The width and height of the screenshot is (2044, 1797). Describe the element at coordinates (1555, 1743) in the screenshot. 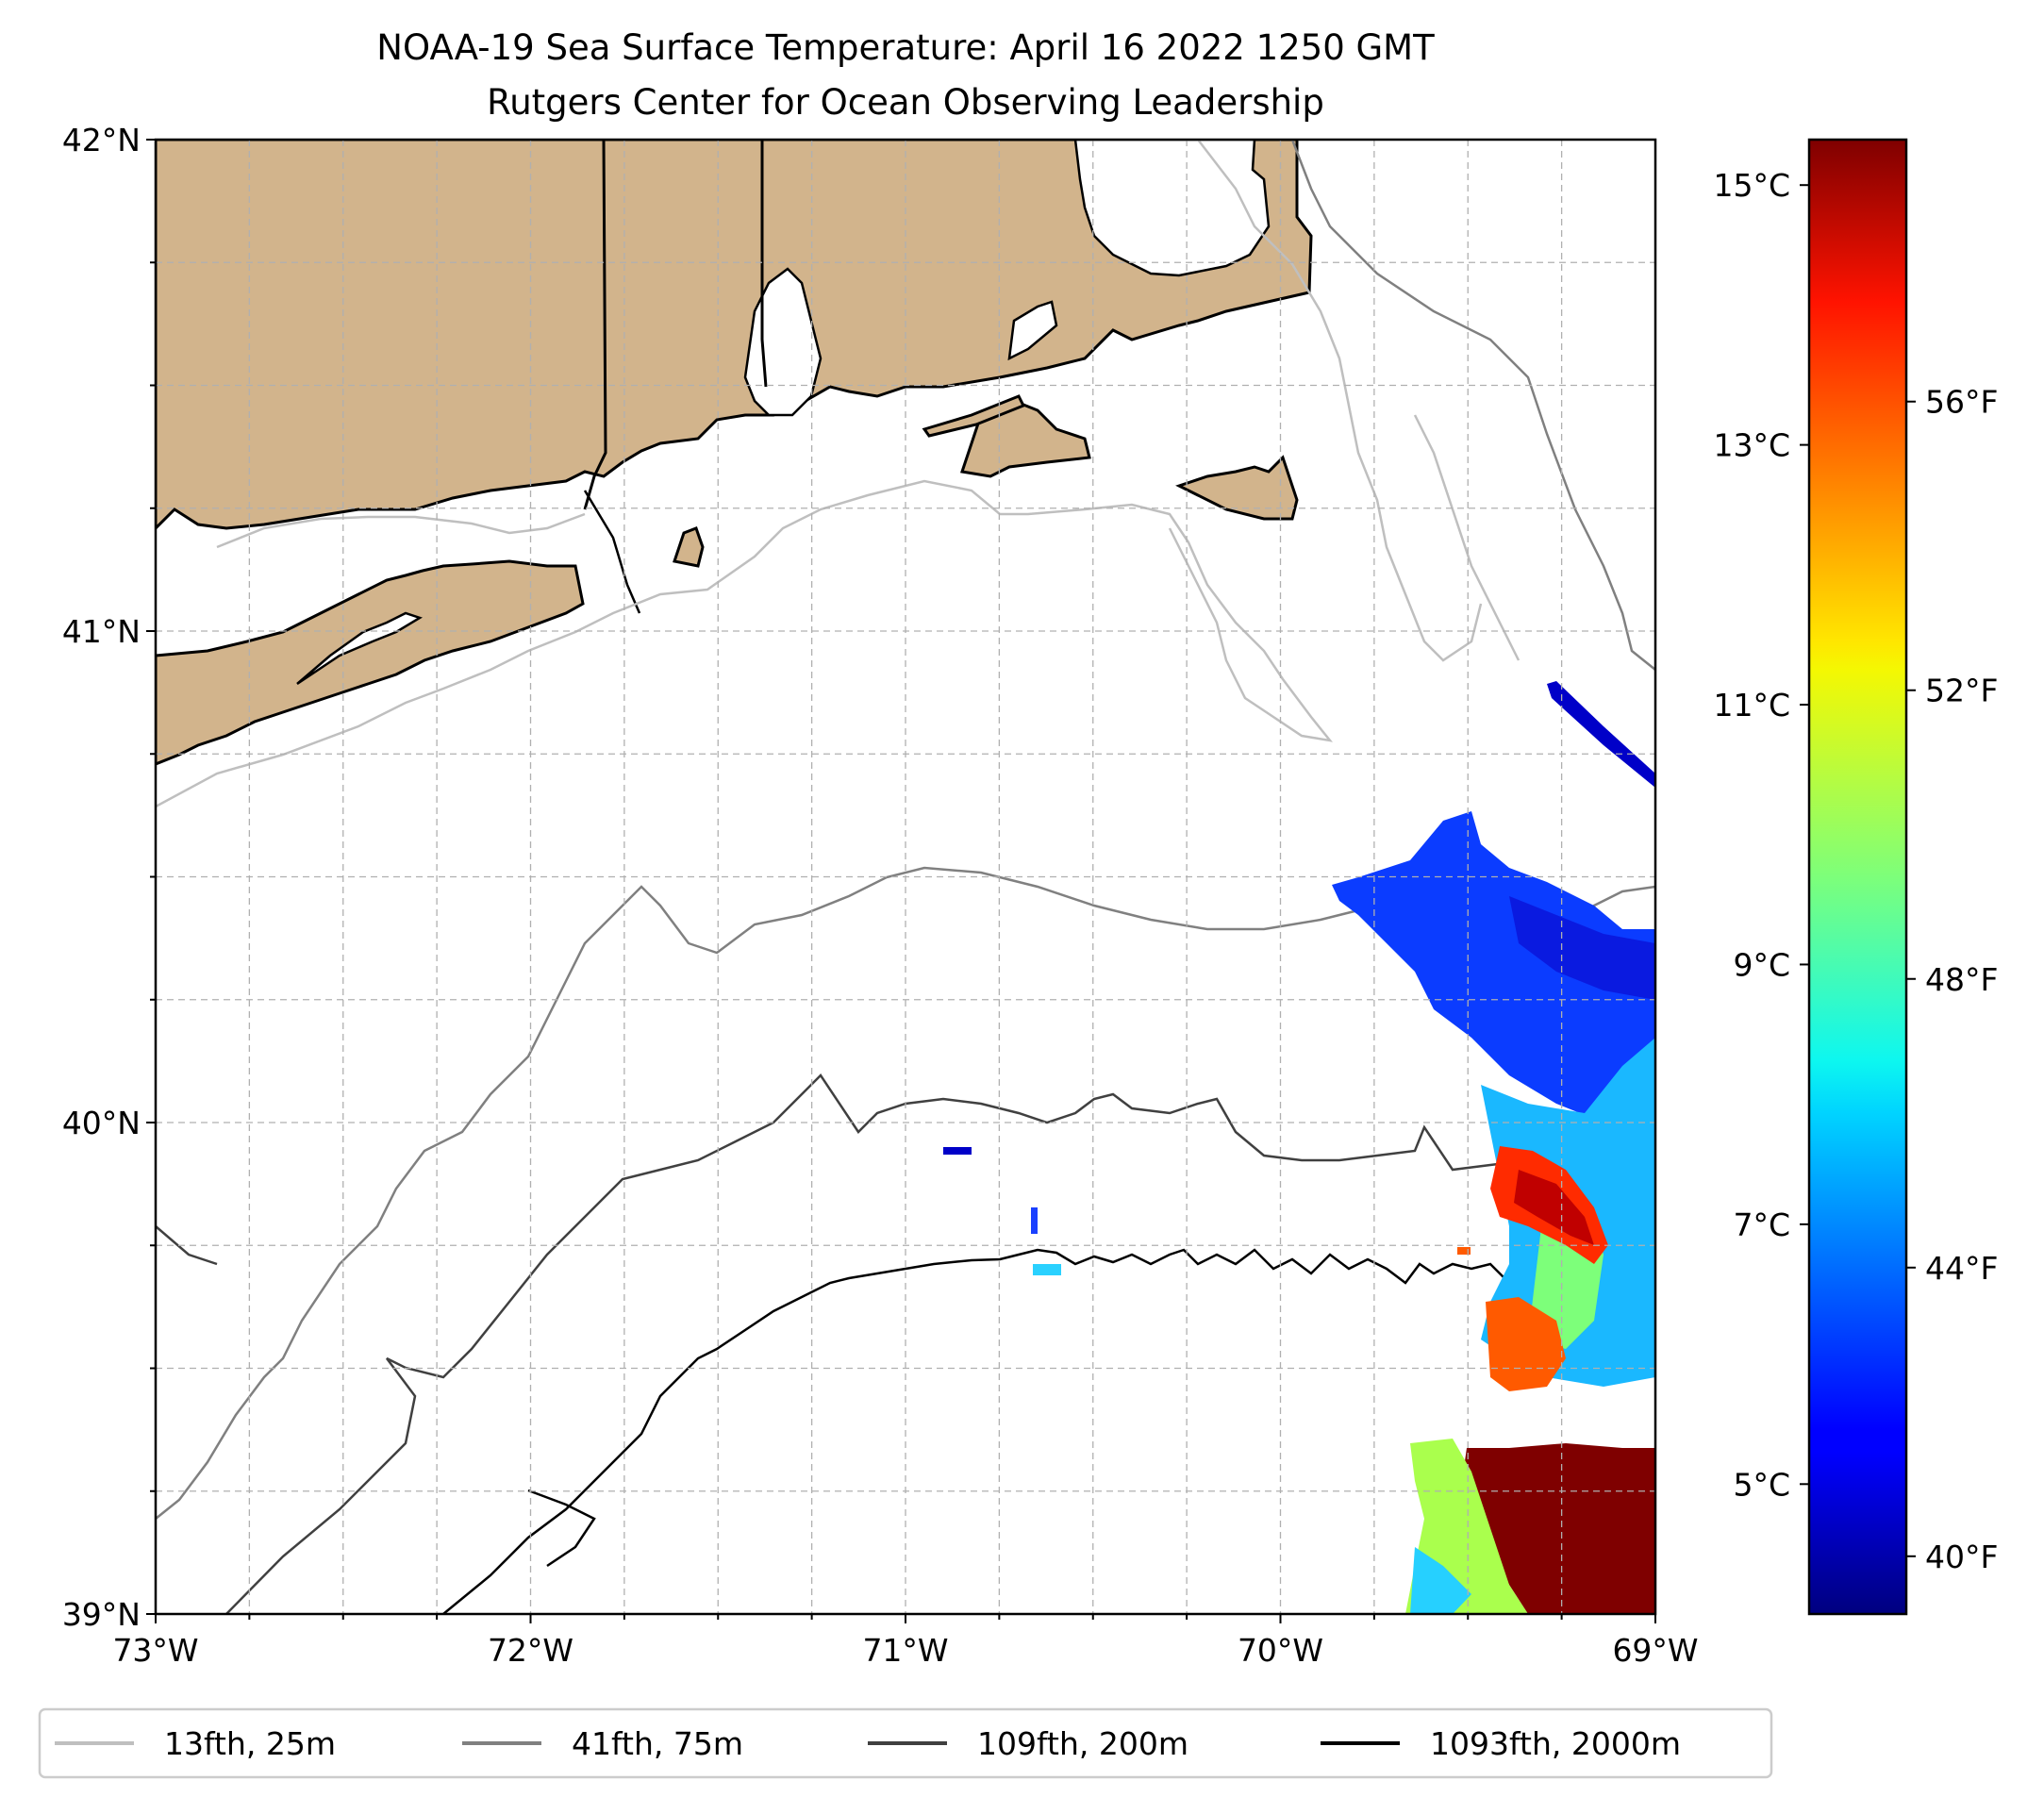

I see `legend-label: 1093fth, 2000m` at that location.